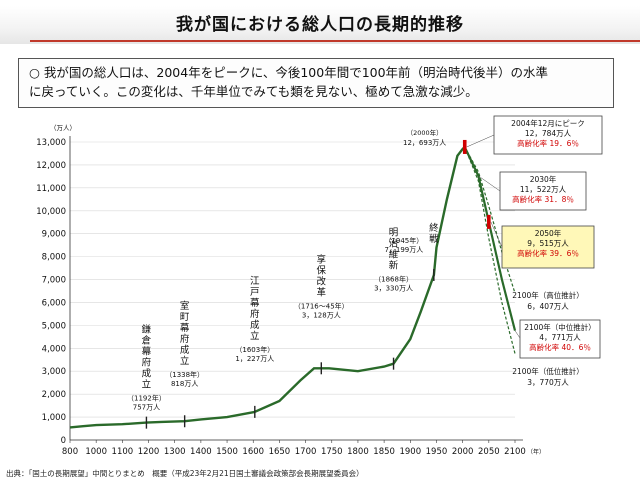 The width and height of the screenshot is (640, 484). I want to click on summary-line-2: に戻っていく。この変化は、千年単位でみても類を見ない、極めて急激な減少。, so click(253, 91).